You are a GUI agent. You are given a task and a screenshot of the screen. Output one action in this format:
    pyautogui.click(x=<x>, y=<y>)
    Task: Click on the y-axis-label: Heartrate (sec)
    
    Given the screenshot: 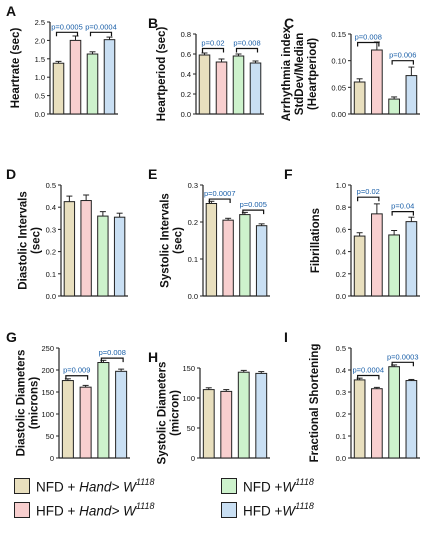 What is the action you would take?
    pyautogui.click(x=16, y=68)
    